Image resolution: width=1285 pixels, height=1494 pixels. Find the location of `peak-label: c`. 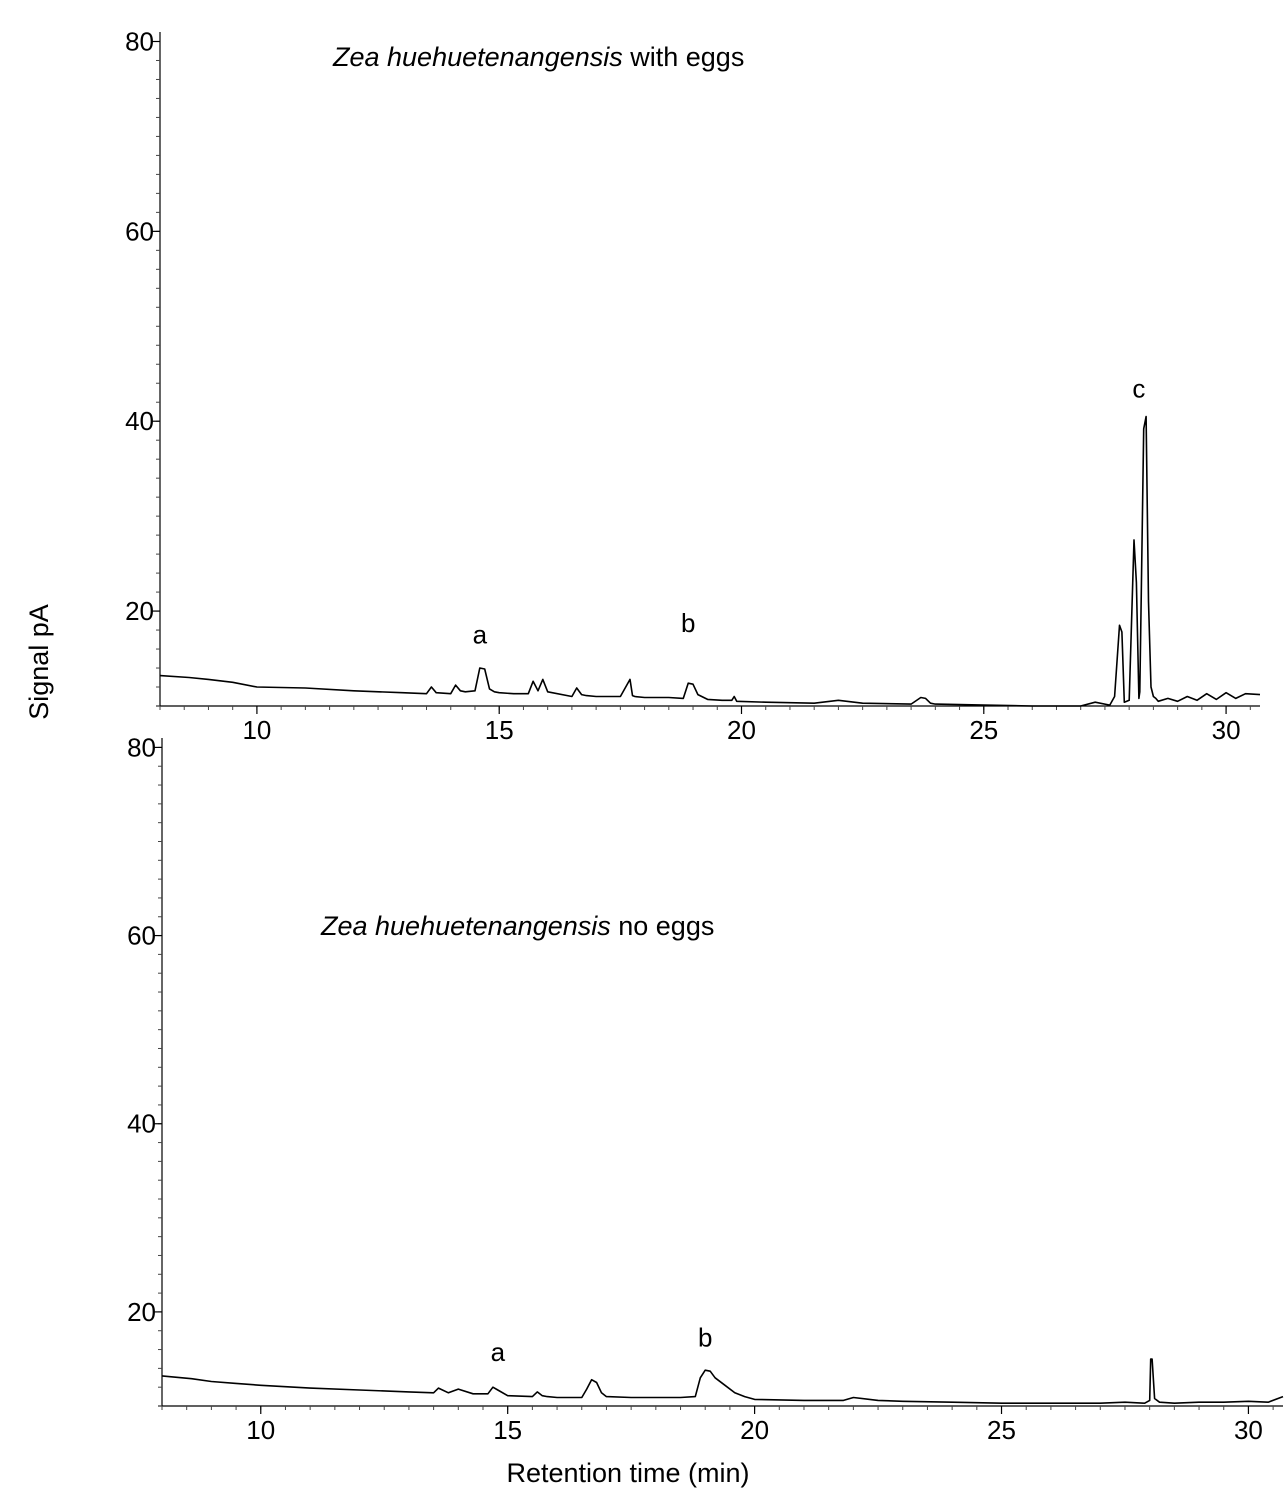

peak-label: c is located at coordinates (1138, 388).